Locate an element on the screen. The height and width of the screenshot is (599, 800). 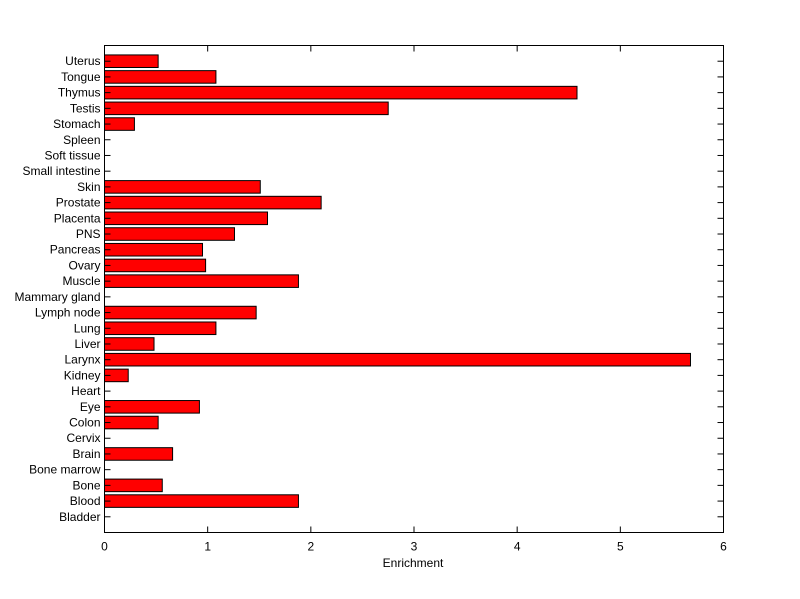
x-tick-label: 6 is located at coordinates (723, 547).